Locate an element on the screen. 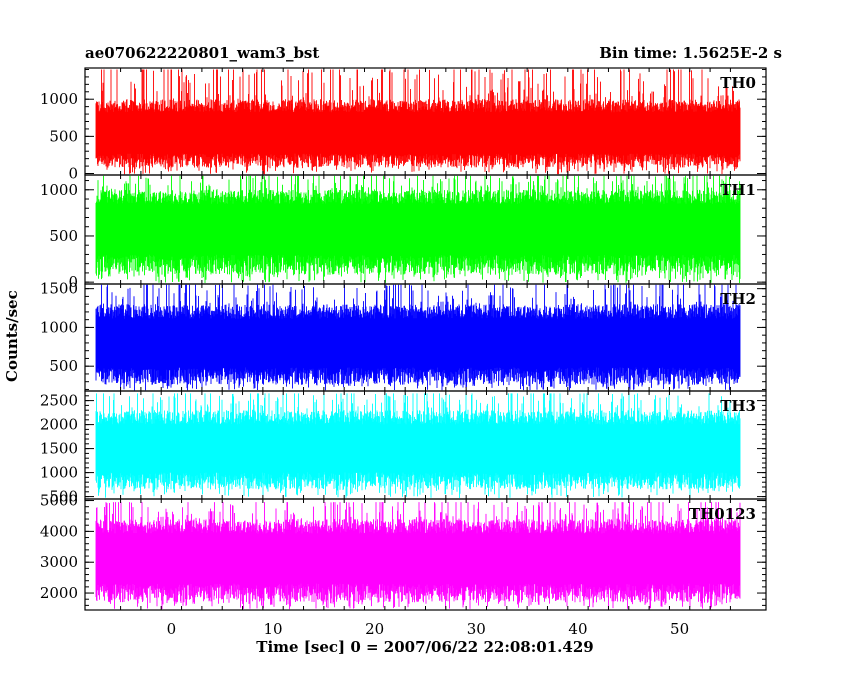  y-tick-label: 2500 is located at coordinates (59, 401).